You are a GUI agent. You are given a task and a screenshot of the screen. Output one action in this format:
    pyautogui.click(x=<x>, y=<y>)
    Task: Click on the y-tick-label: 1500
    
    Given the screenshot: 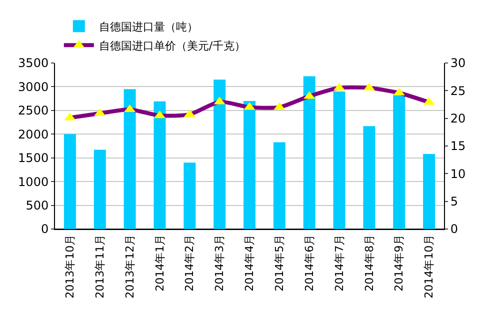 What is the action you would take?
    pyautogui.click(x=33, y=158)
    